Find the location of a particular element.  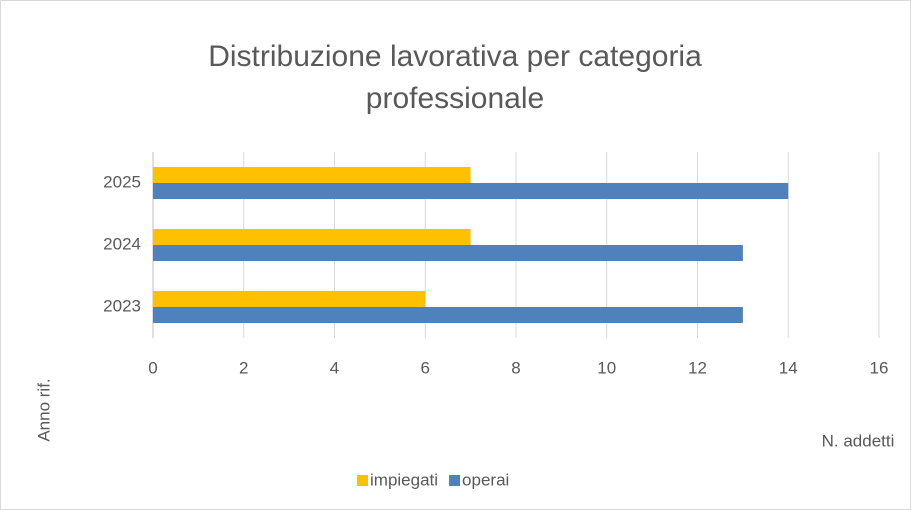

legend-label: operai is located at coordinates (485, 479).